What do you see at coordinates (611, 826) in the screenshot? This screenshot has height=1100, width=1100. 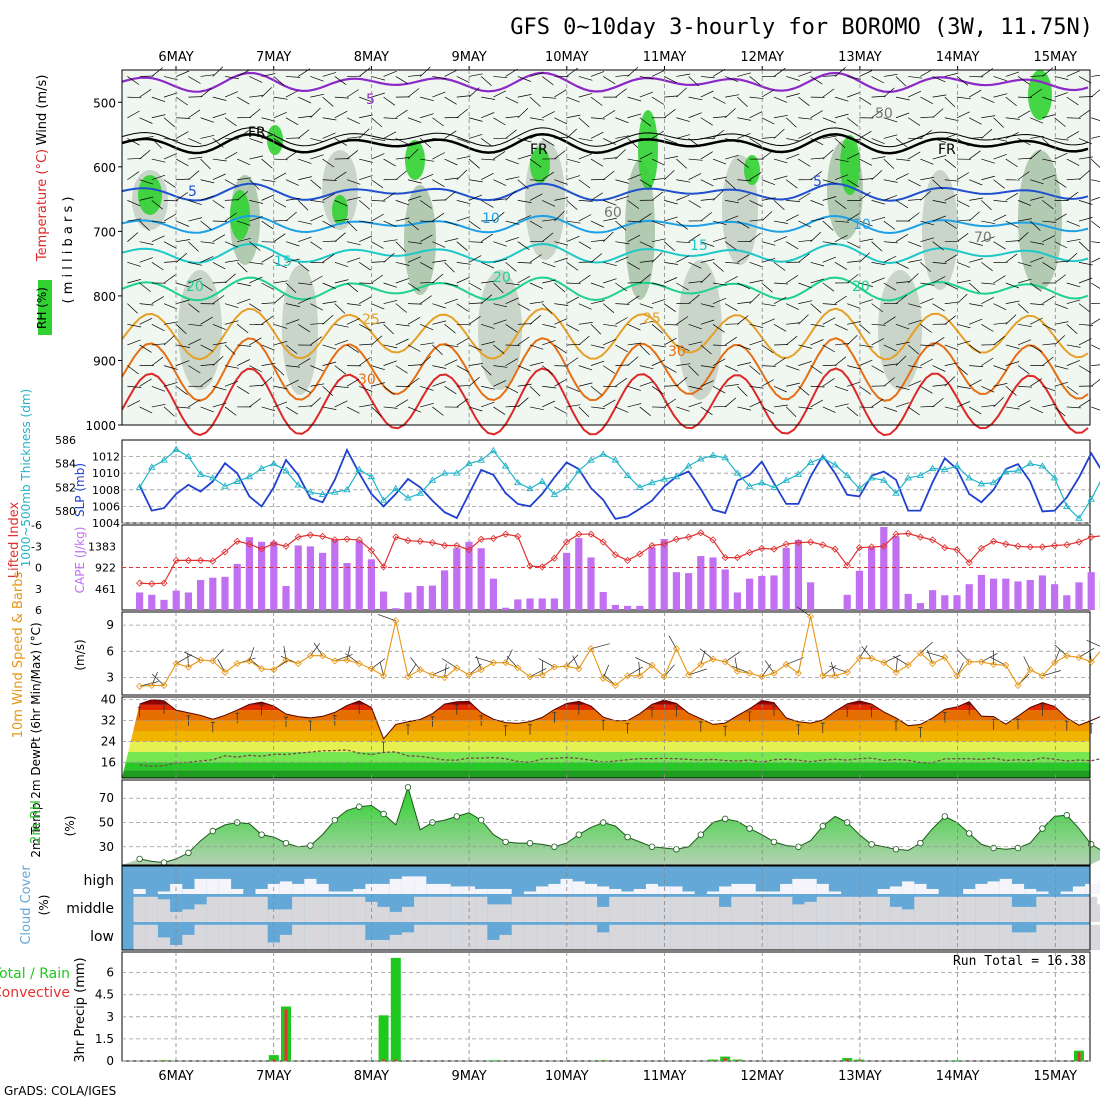 I see `rh-area` at bounding box center [611, 826].